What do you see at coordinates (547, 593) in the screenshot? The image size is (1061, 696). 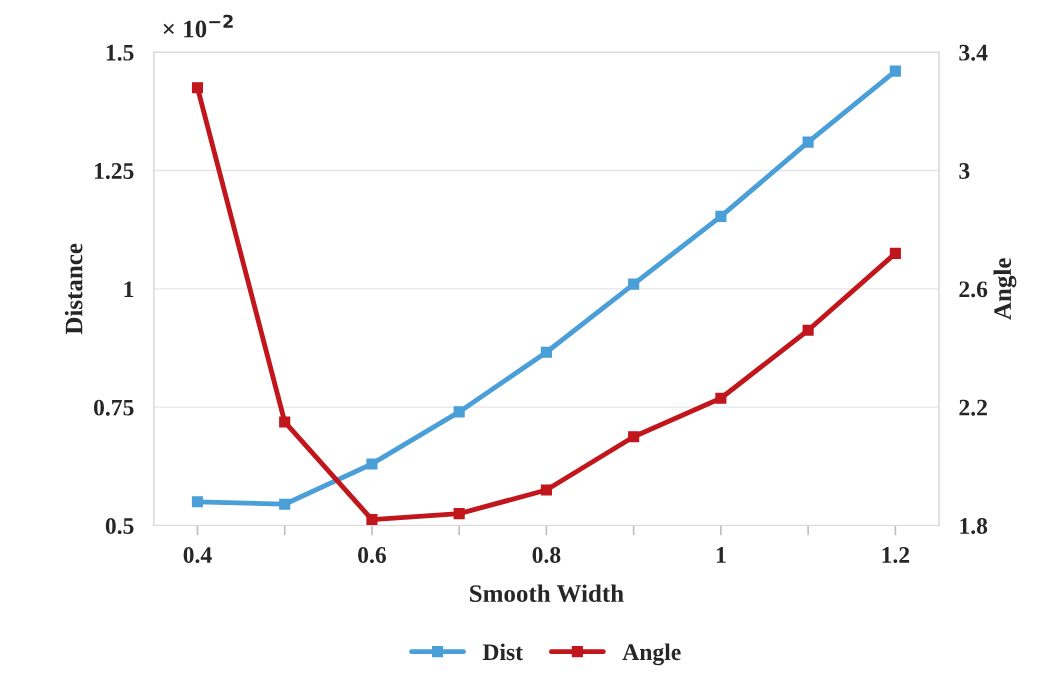 I see `x-axis-title: Smooth Width` at bounding box center [547, 593].